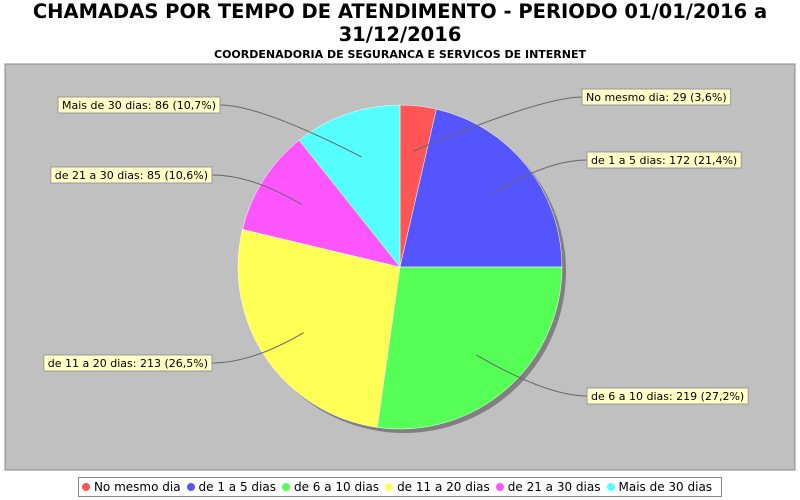 The width and height of the screenshot is (800, 500). What do you see at coordinates (665, 487) in the screenshot?
I see `legend-label: Mais de 30 dias` at bounding box center [665, 487].